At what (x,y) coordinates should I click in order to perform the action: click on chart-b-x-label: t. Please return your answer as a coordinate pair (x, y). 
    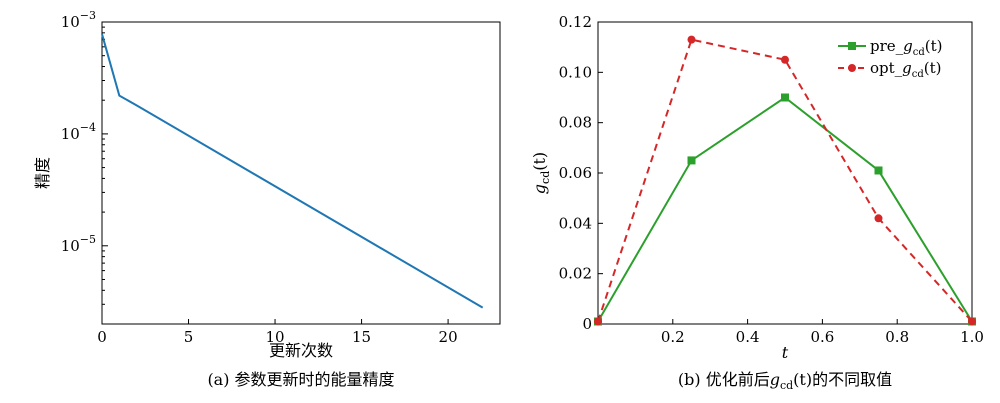
    Looking at the image, I should click on (785, 352).